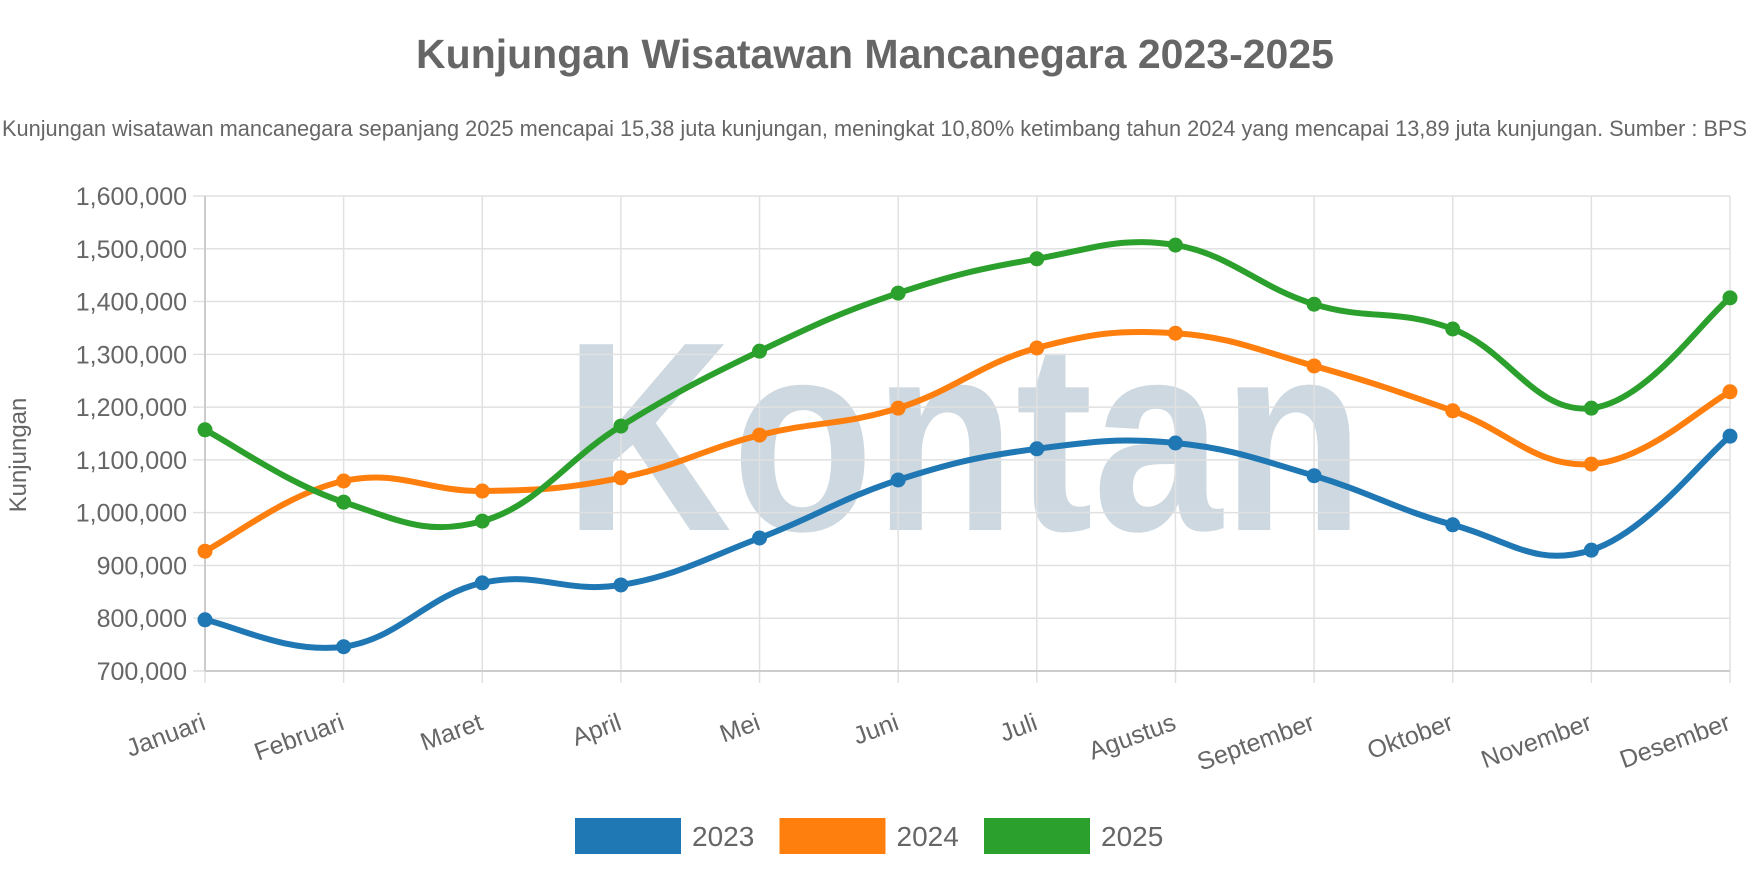 The width and height of the screenshot is (1750, 875). Describe the element at coordinates (344, 647) in the screenshot. I see `data-point-2023-februari` at that location.